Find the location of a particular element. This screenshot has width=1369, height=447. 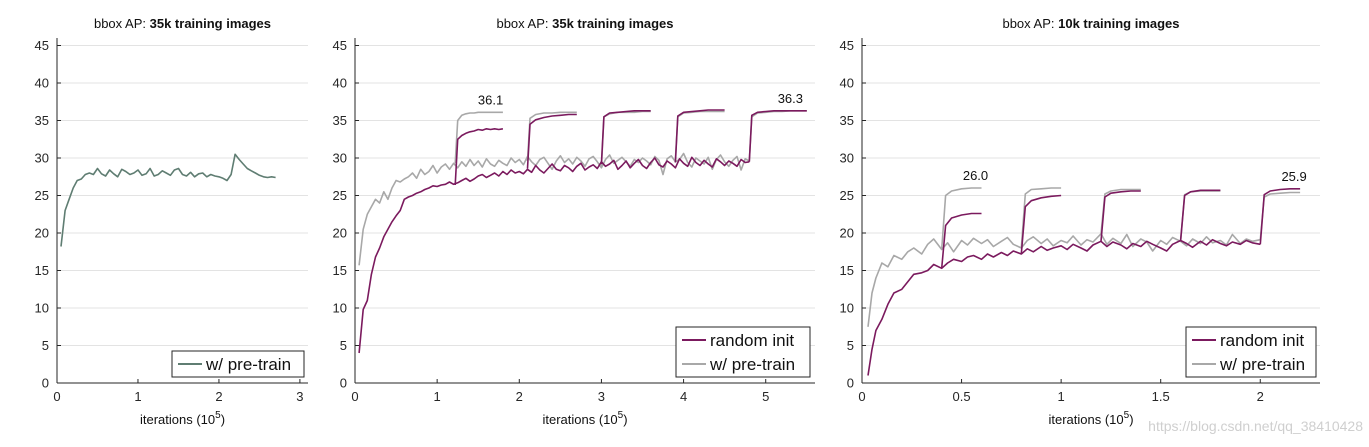

series-line-w-pre-train-seg1 is located at coordinates (478, 137).